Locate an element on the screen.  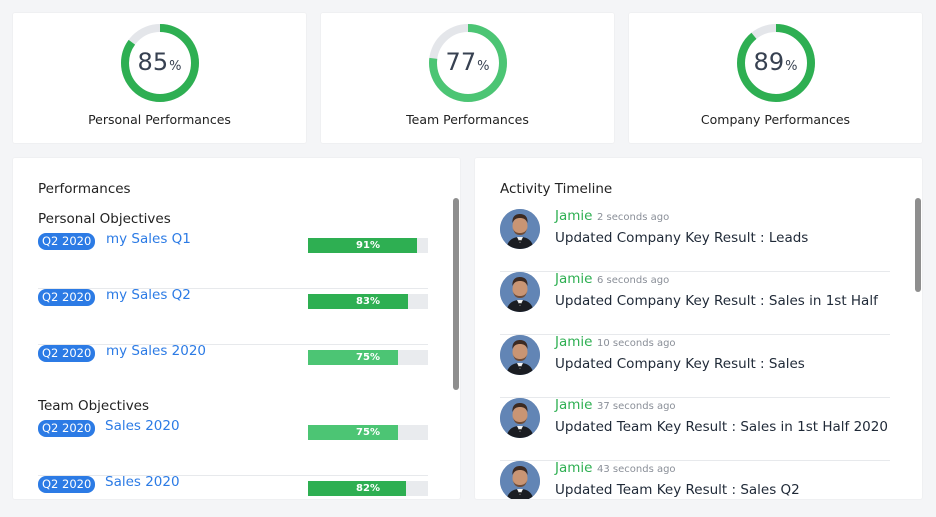
personal-performance-card: 85% Personal Performances is located at coordinates (159, 78).